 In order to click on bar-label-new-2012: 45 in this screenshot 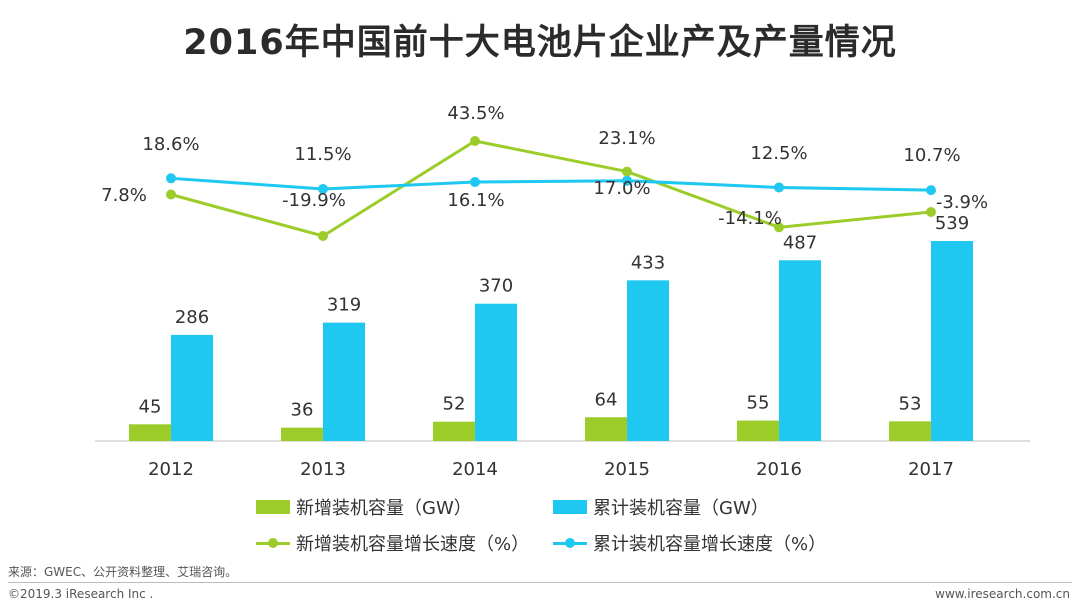, I will do `click(150, 406)`.